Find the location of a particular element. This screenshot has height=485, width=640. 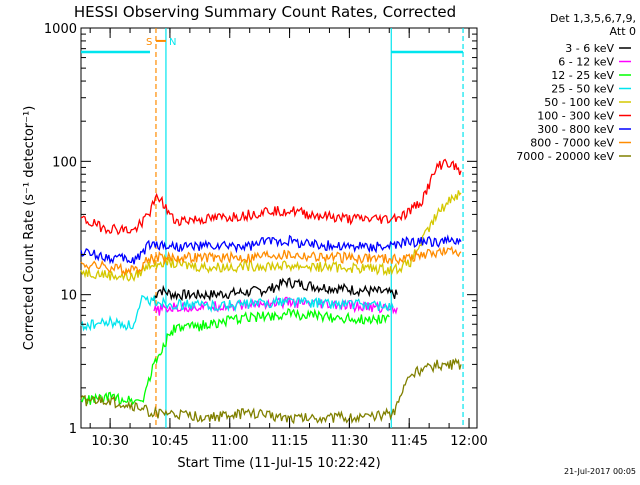

x-tick-label: 11:30 is located at coordinates (349, 441).